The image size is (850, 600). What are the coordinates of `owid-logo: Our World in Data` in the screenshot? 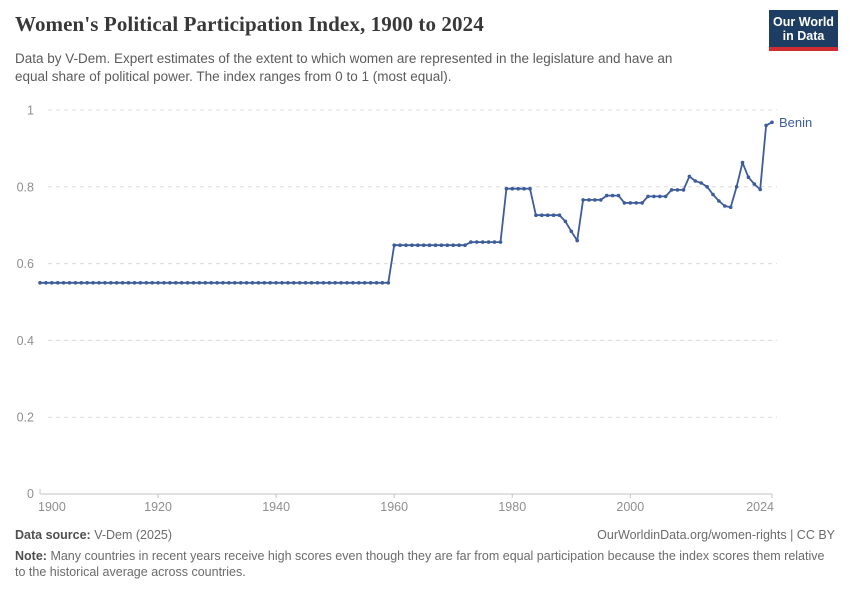 It's located at (803, 30).